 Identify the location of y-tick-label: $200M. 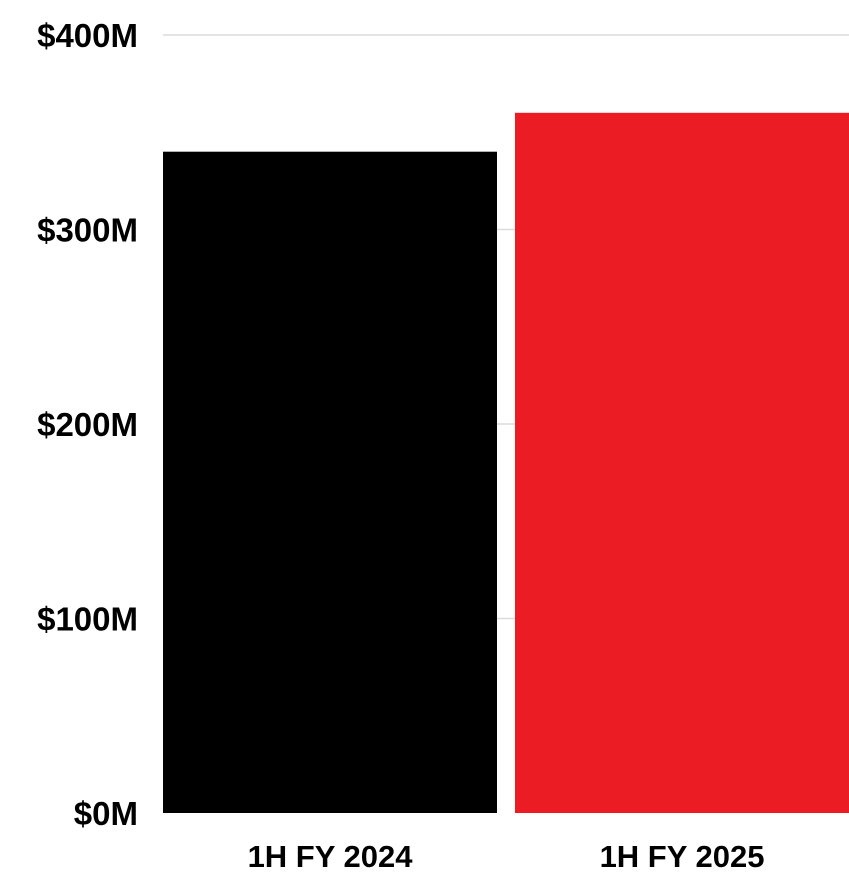
(87, 424).